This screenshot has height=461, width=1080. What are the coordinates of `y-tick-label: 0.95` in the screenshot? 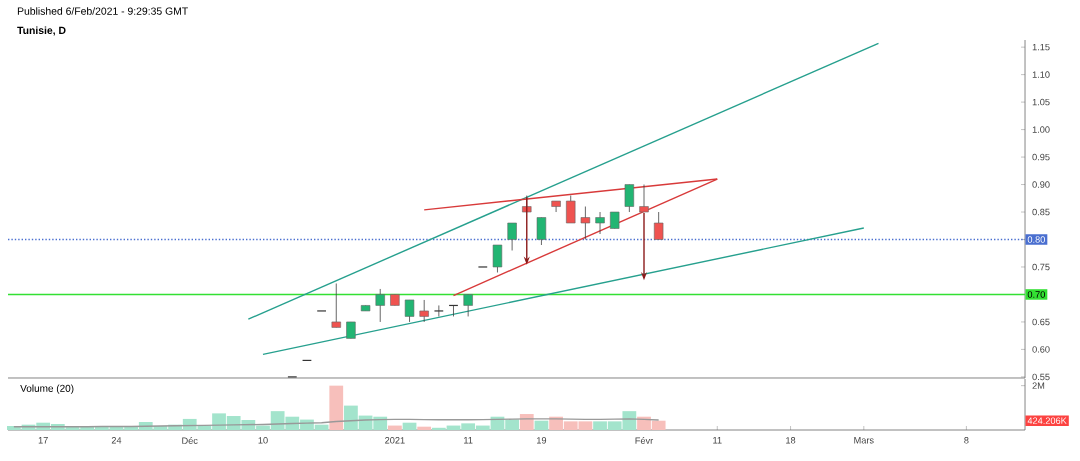 It's located at (1041, 157).